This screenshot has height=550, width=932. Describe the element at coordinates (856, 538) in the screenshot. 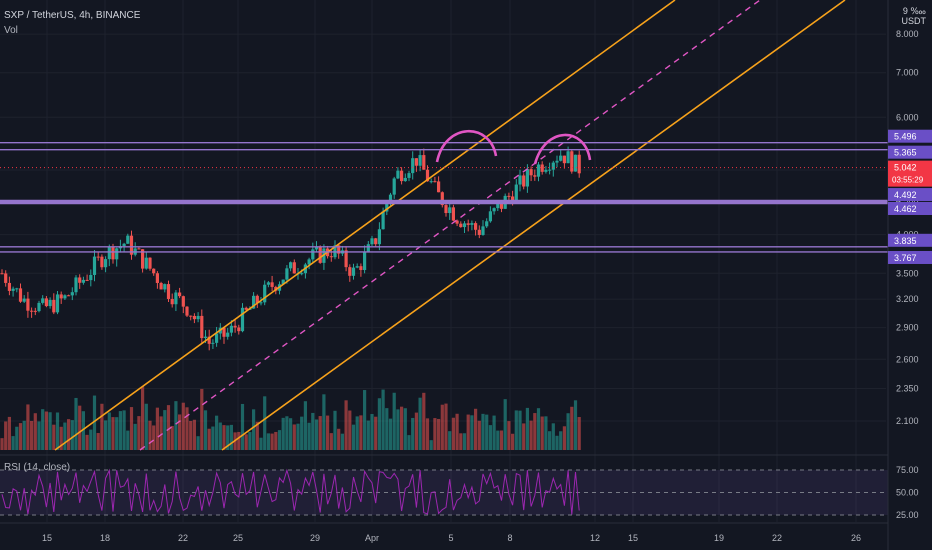

I see `time-tick-label: 26` at that location.